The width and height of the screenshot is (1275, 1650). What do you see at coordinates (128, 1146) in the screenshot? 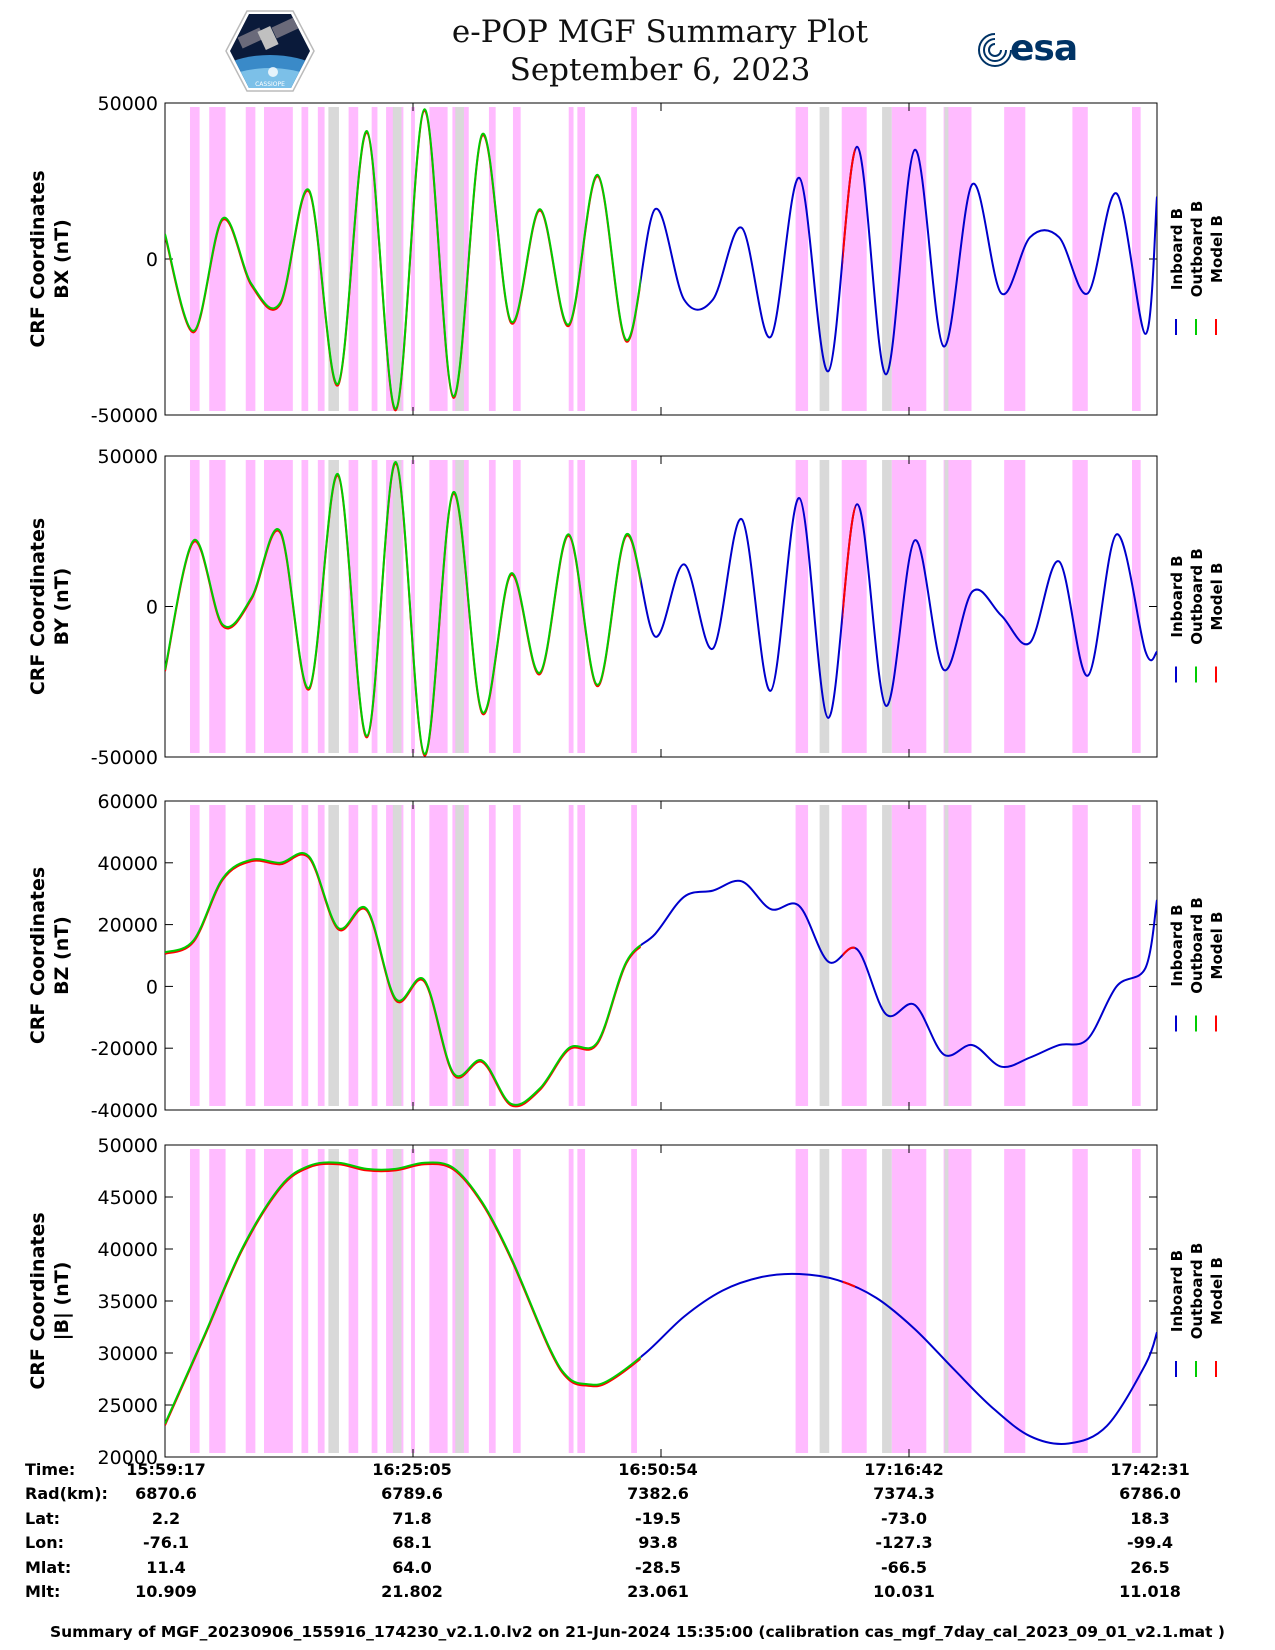
I see `y-tick-label: 50000` at bounding box center [128, 1146].